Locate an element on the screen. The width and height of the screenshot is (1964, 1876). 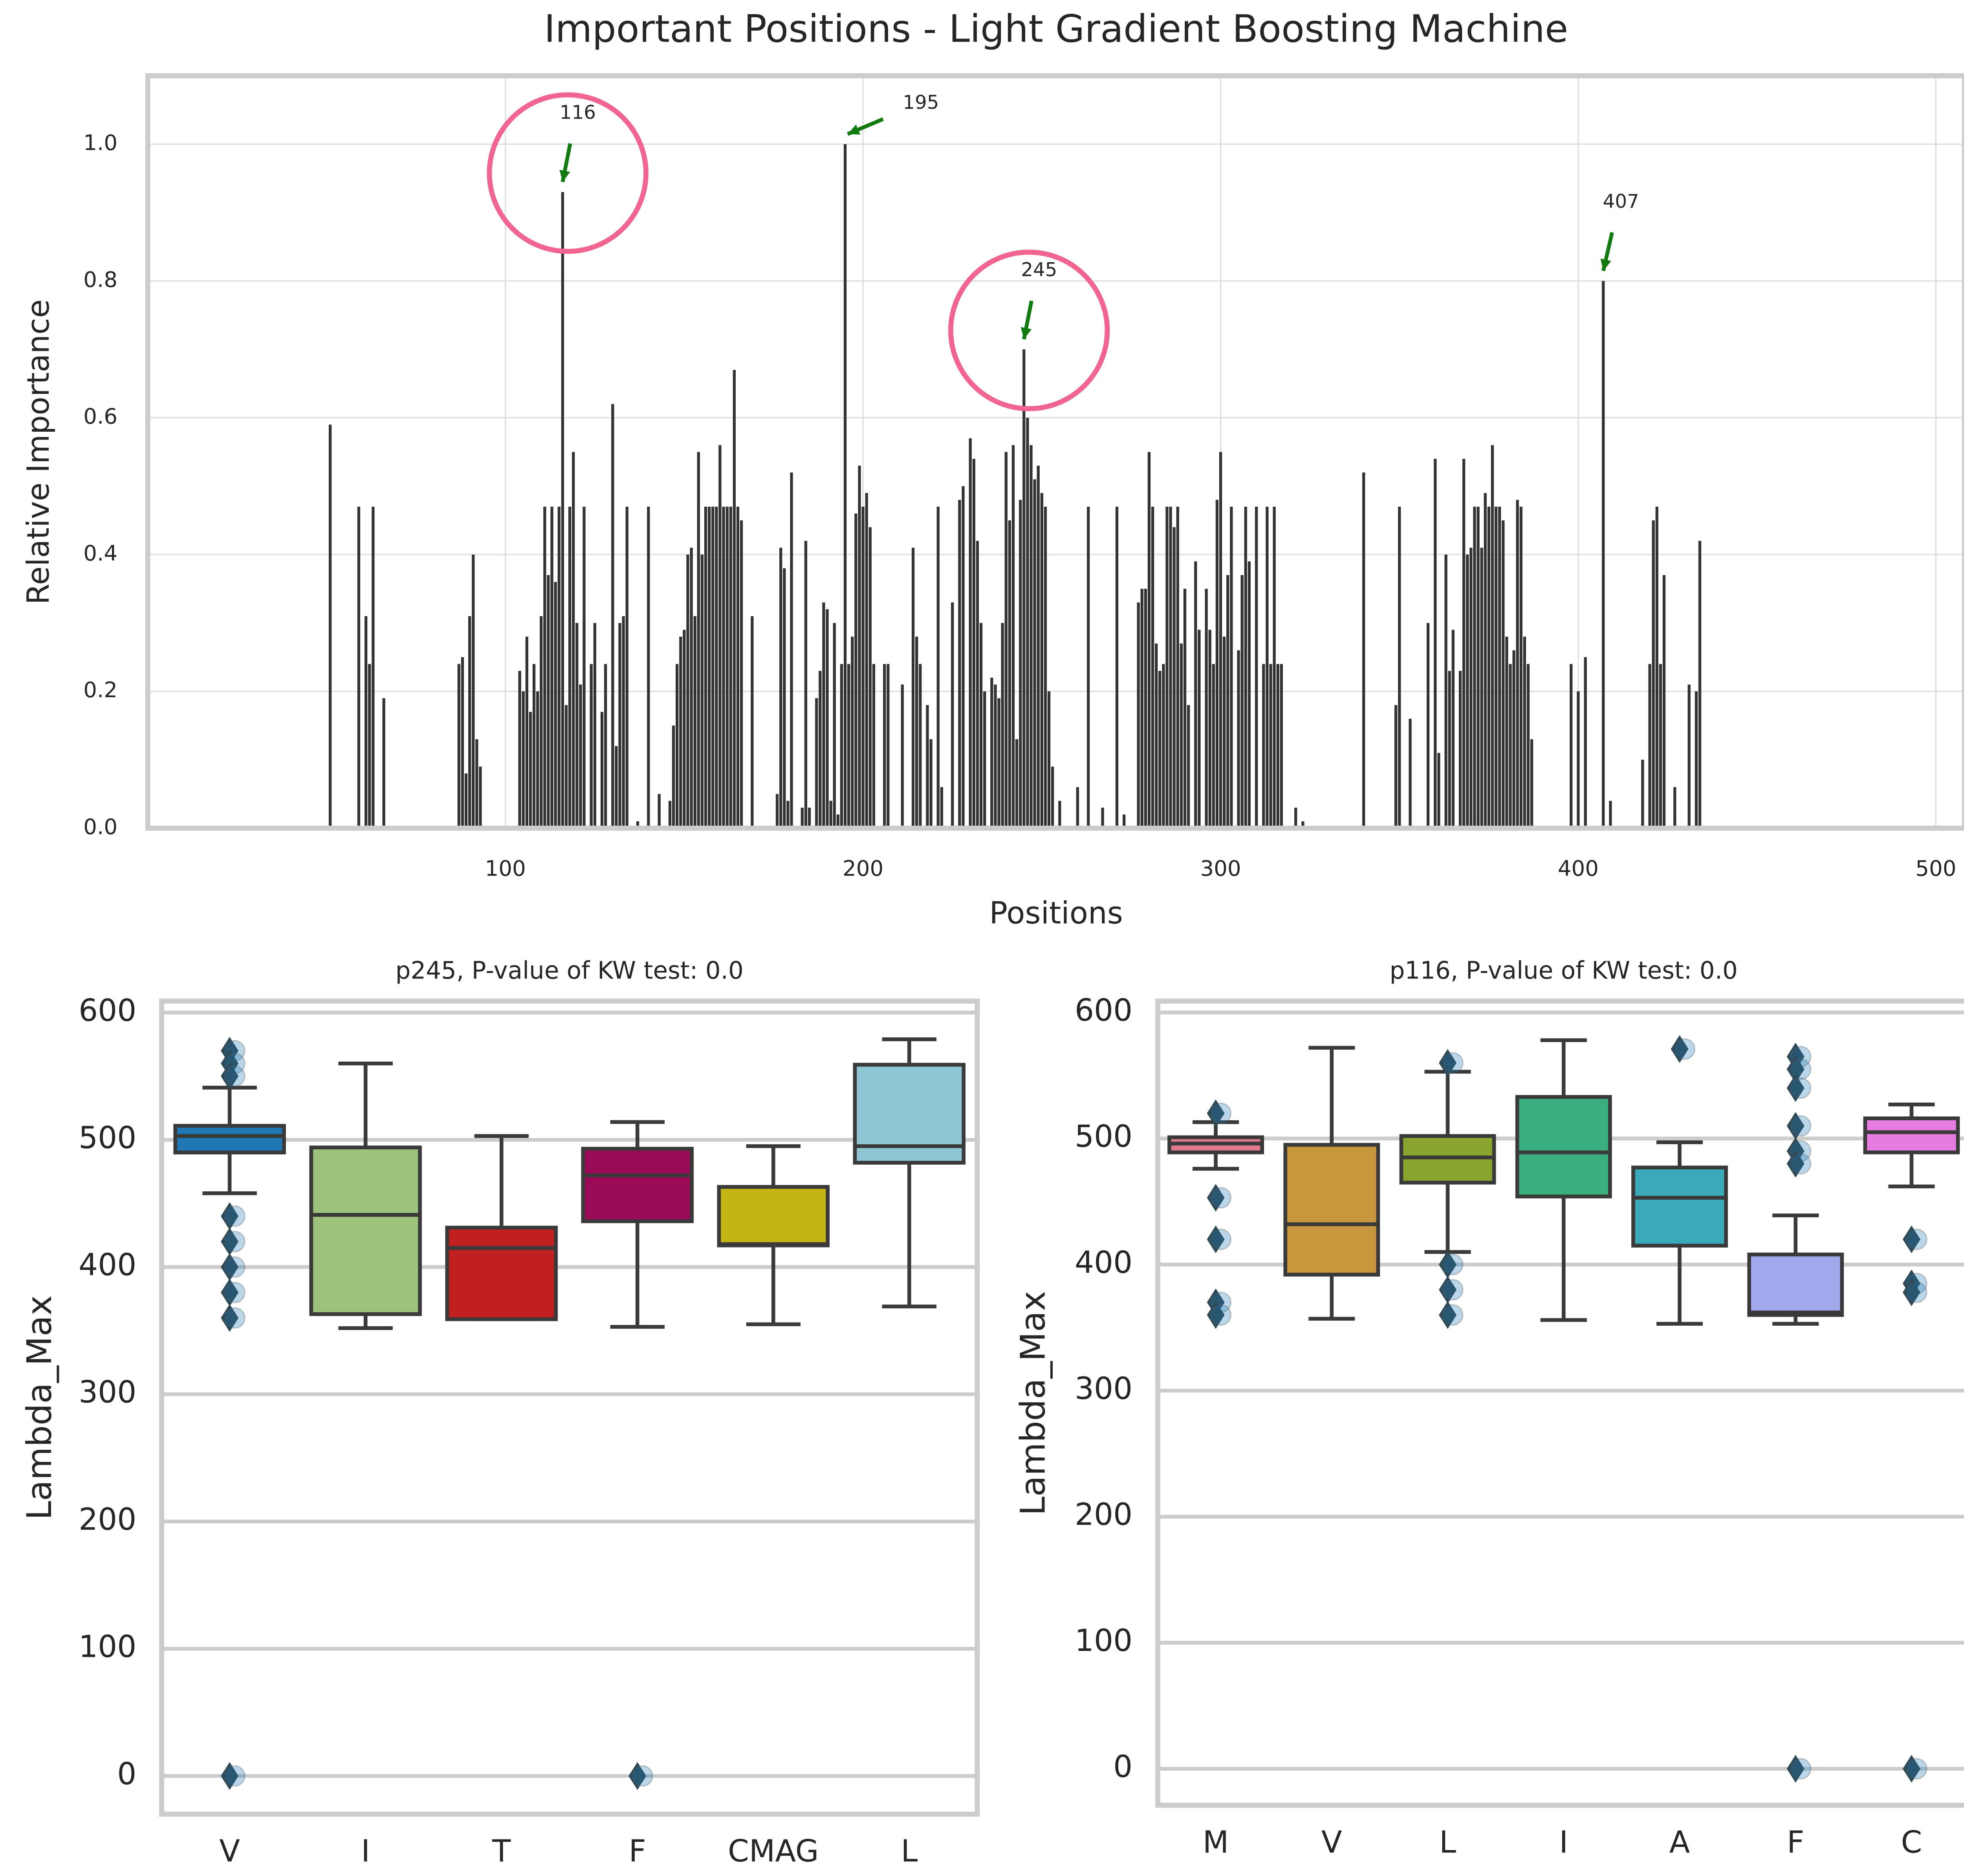
arrow-head is located at coordinates (1026, 333).